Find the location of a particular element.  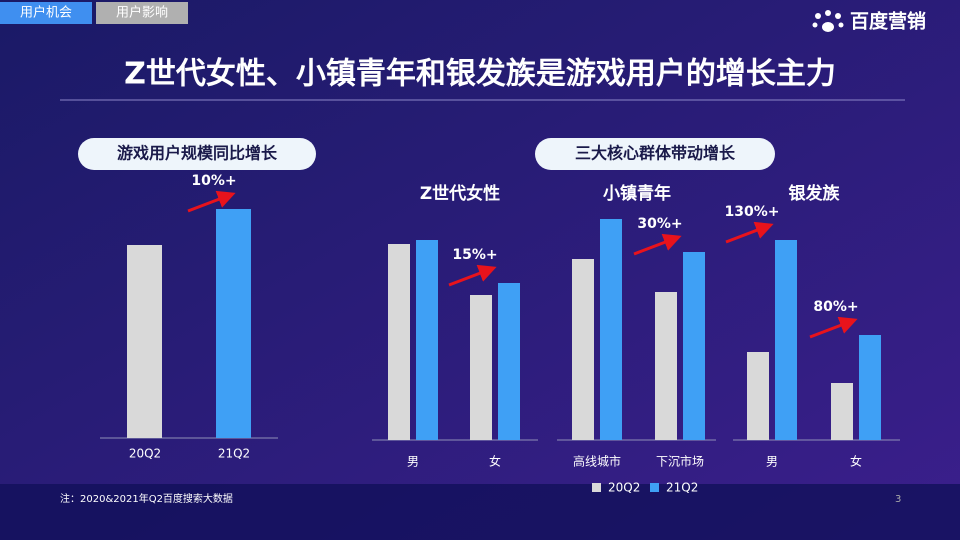

footnote: 注：2020&2021年Q2百度搜索大数据 is located at coordinates (146, 498).